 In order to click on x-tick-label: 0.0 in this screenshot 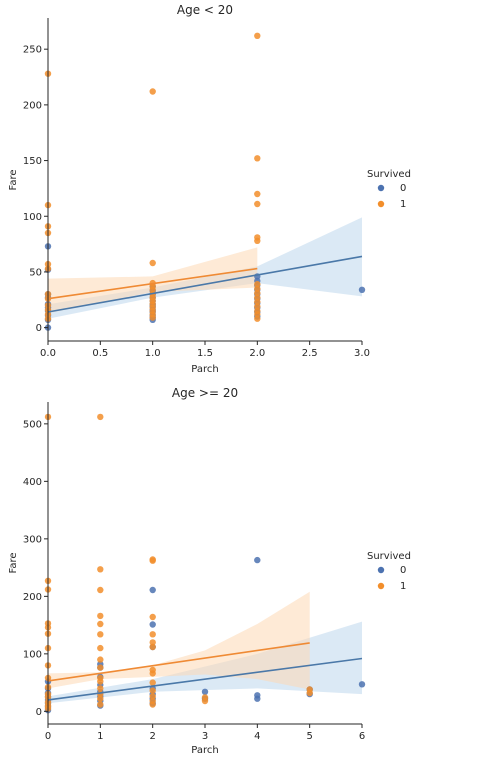, I will do `click(48, 353)`.